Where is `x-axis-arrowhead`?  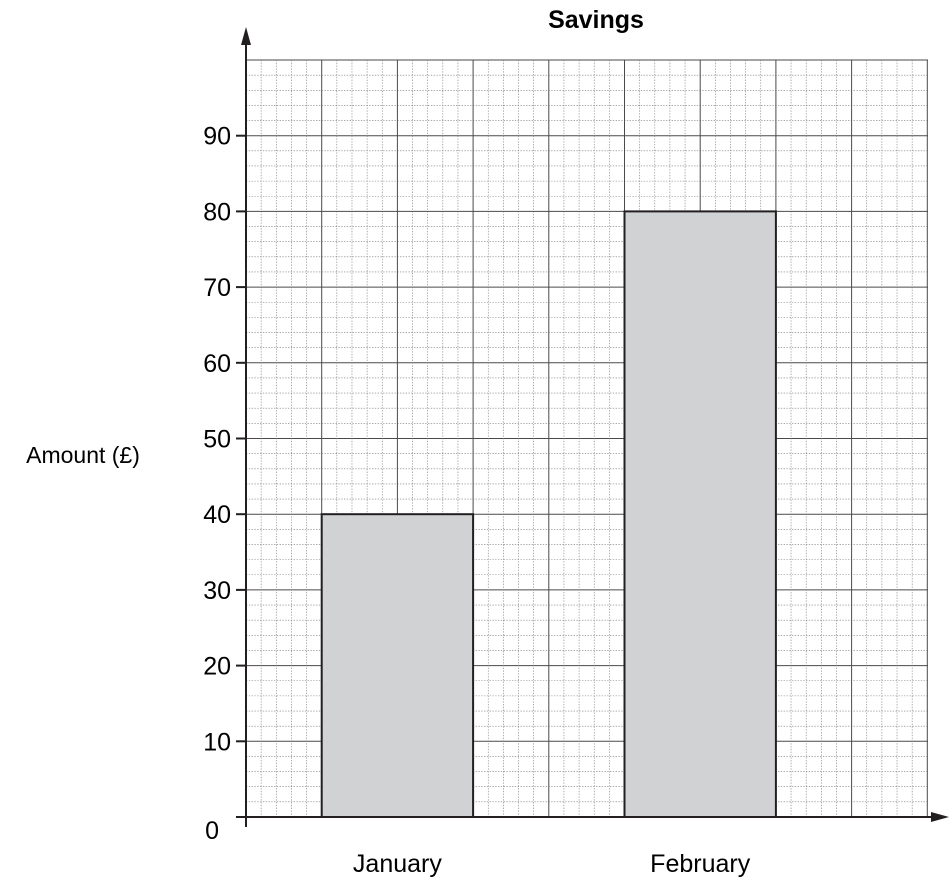 x-axis-arrowhead is located at coordinates (940, 817).